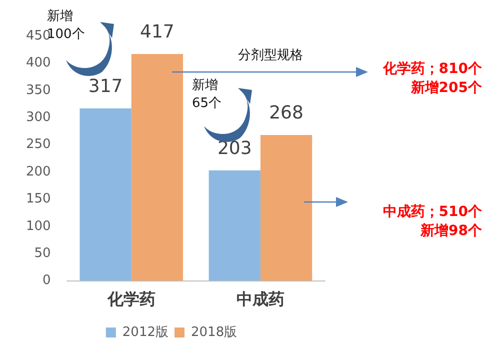  Describe the element at coordinates (432, 69) in the screenshot. I see `text: 化学药；810个` at that location.